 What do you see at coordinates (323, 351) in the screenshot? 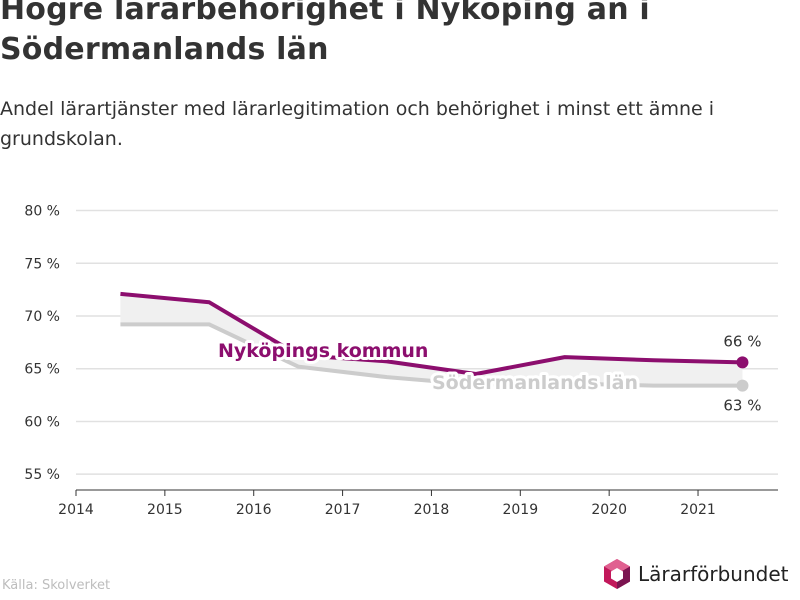
I see `nykoping-series-label: Nyköpings kommun` at bounding box center [323, 351].